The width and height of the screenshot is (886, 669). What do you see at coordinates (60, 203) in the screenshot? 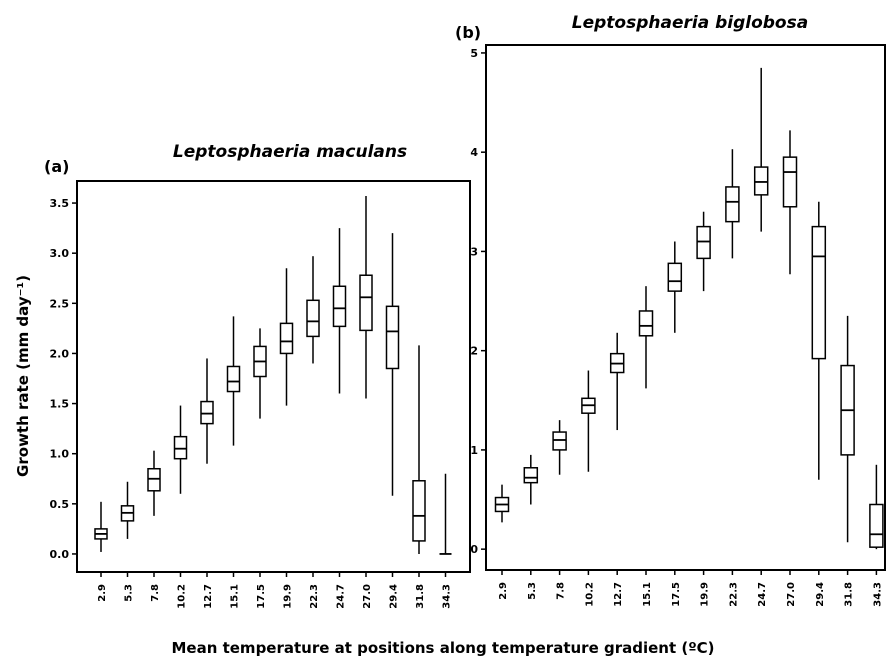
I see `y-tick-label: 3.5` at bounding box center [60, 203].